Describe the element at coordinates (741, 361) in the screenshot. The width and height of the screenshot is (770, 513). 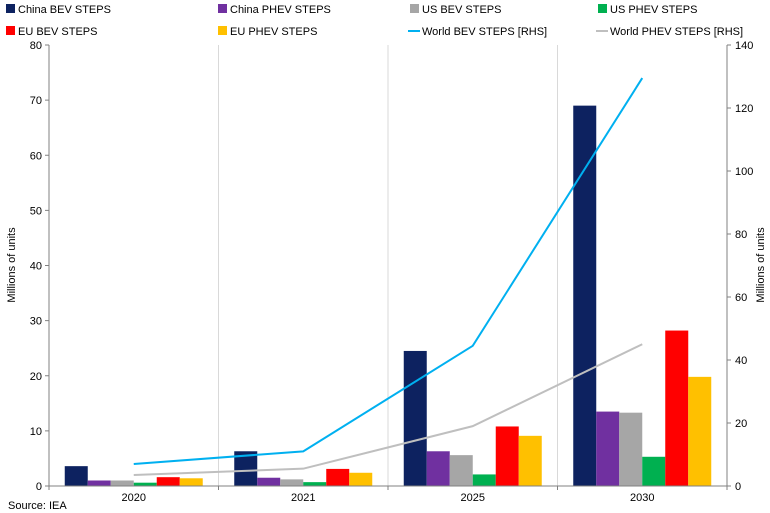
I see `y-tick-label-right: 40` at that location.